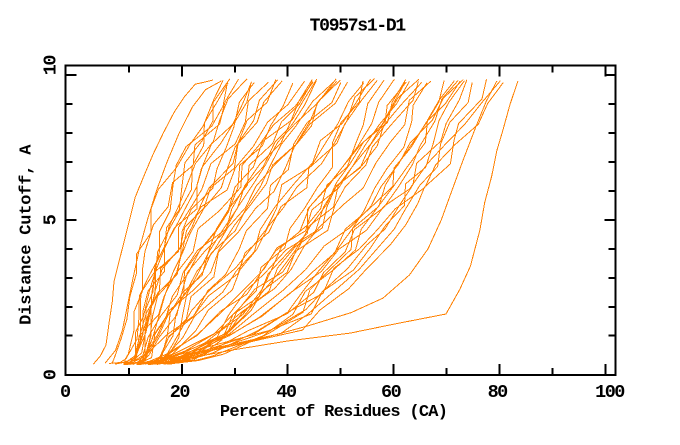  I want to click on svg-text: 20, so click(180, 392).